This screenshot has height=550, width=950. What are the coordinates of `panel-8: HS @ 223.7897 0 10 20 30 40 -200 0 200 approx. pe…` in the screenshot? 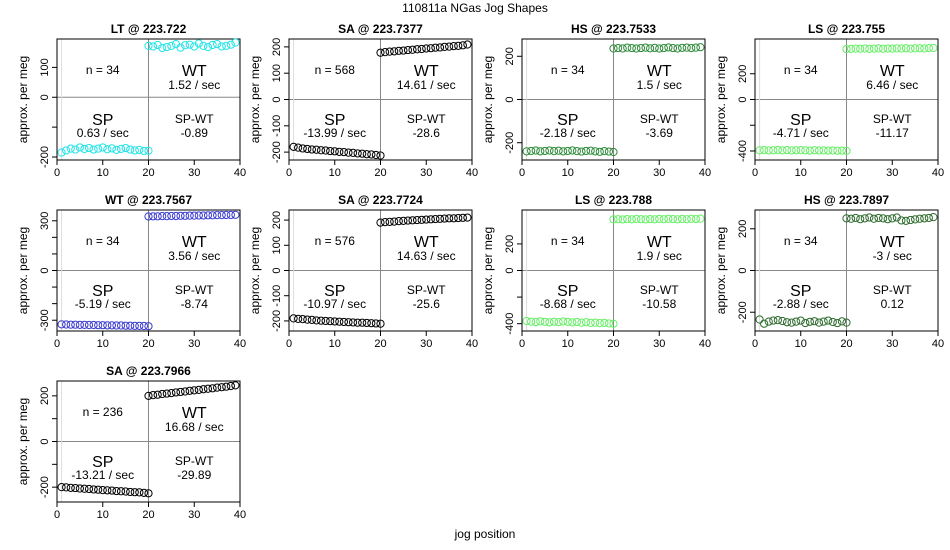 It's located at (829, 271).